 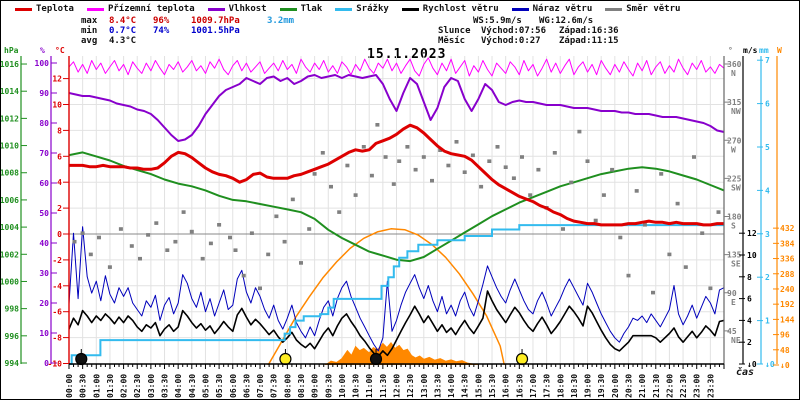 What do you see at coordinates (734, 102) in the screenshot?
I see `svg-text: 315` at bounding box center [734, 102].